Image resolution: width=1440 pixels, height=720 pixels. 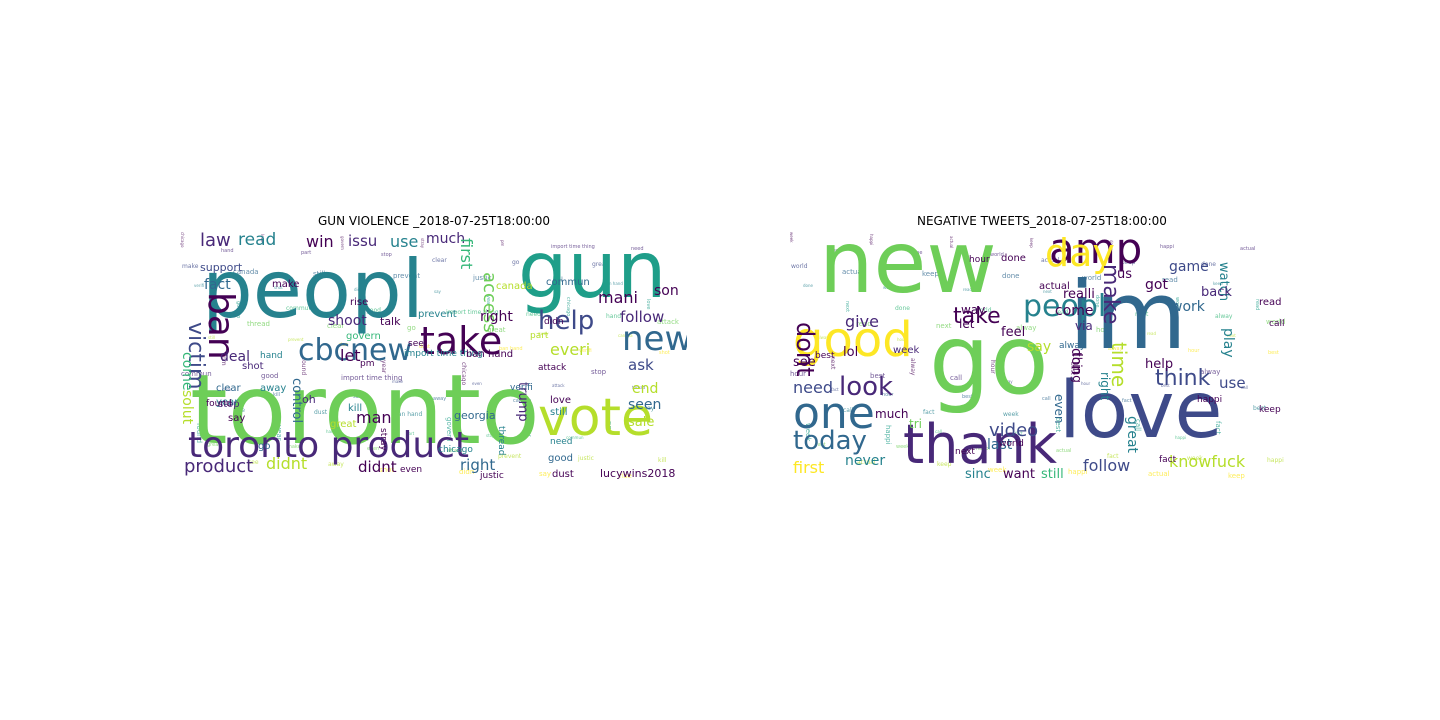 What do you see at coordinates (642, 317) in the screenshot?
I see `left-cloud-word: follow` at bounding box center [642, 317].